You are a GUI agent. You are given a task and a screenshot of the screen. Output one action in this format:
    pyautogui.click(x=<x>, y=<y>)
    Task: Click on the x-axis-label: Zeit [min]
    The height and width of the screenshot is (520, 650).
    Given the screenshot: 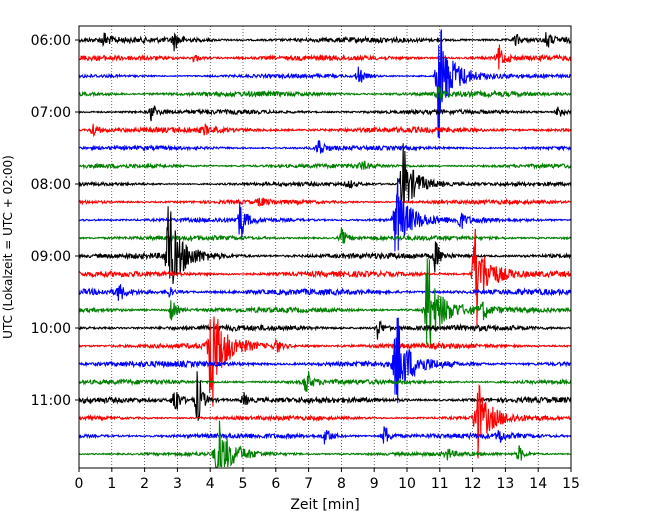 What is the action you would take?
    pyautogui.click(x=324, y=505)
    